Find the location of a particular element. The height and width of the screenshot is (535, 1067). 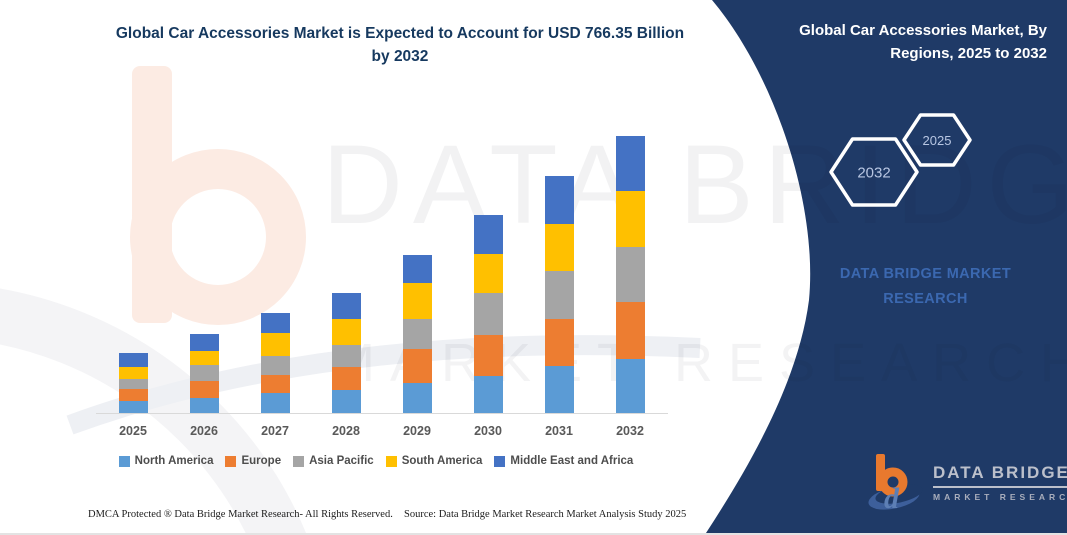

x-axis-label-2031: 2031 is located at coordinates (559, 431).